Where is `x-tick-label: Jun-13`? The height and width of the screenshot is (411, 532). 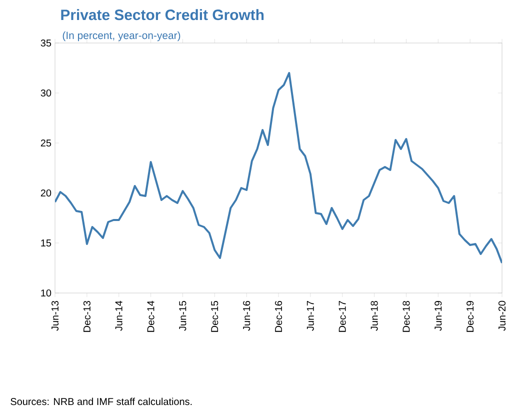
x-tick-label: Jun-13 is located at coordinates (55, 315).